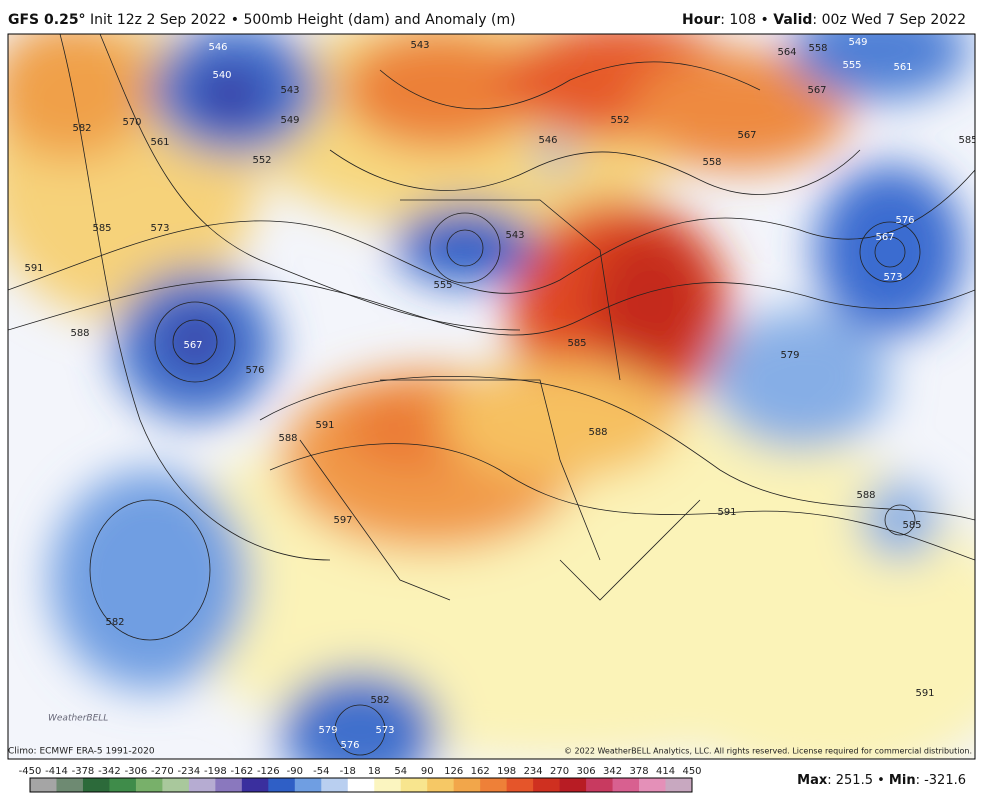  I want to click on model: GFS 0.25°, so click(47, 20).